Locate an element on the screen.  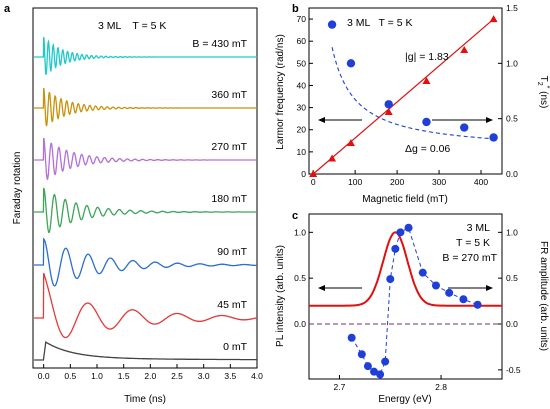
a-xtick-label-4: 2.0 is located at coordinates (150, 376).